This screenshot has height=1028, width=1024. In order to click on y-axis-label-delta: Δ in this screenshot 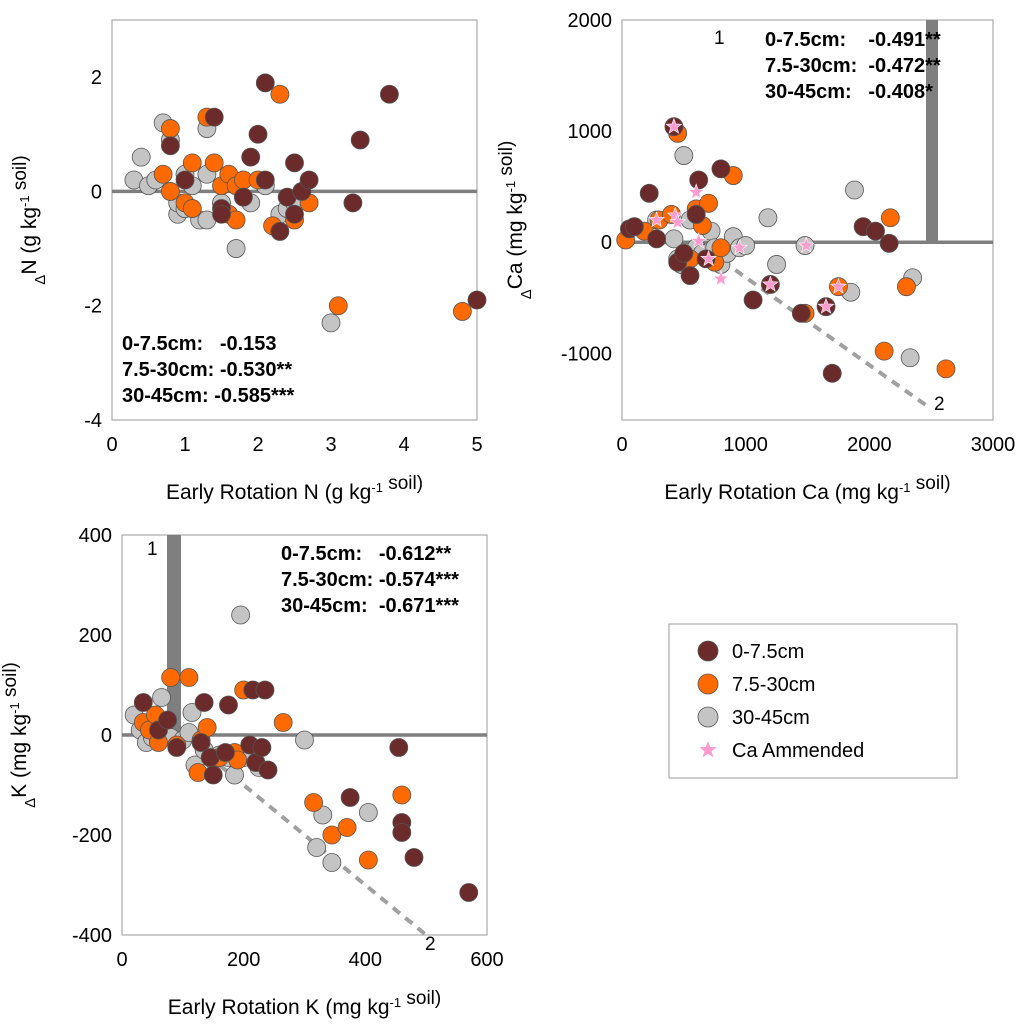, I will do `click(30, 803)`.